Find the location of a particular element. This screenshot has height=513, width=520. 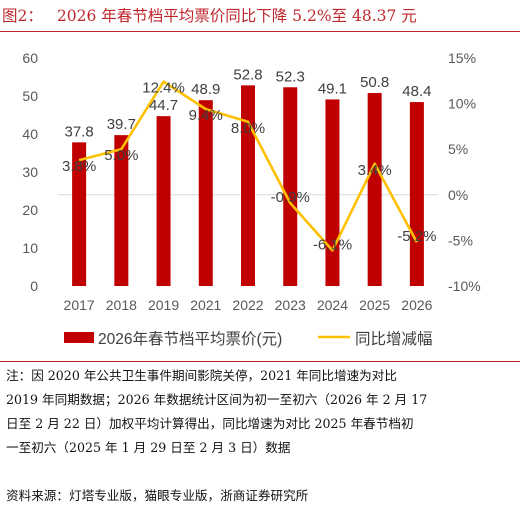

figure-title: 图2： 2026 年春节档平均票价同比下降 5.2%至 48.37 元 is located at coordinates (260, 16).